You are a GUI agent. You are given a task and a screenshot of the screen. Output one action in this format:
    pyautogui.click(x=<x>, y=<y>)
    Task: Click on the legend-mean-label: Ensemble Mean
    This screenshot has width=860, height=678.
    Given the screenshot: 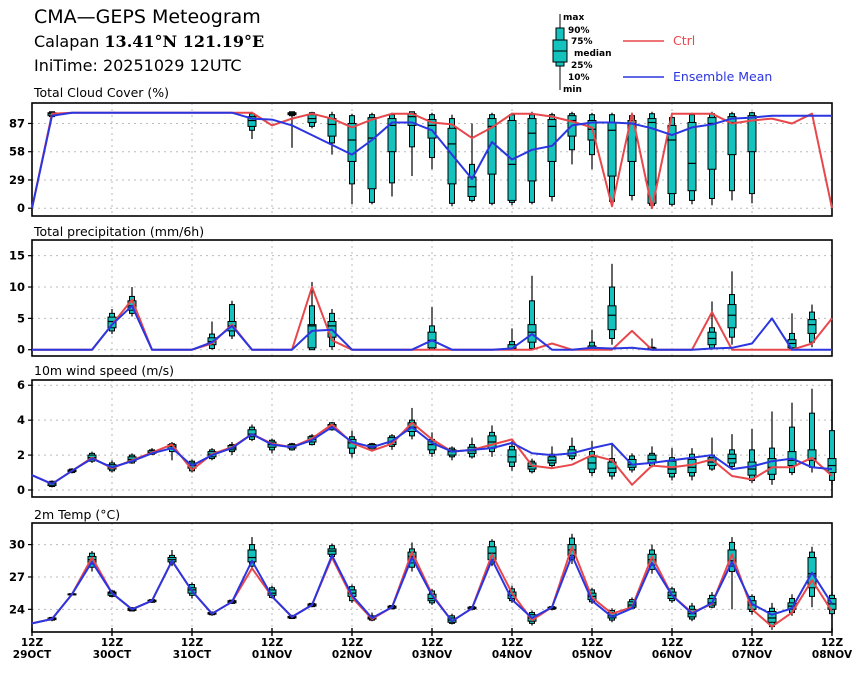 What is the action you would take?
    pyautogui.click(x=722, y=76)
    